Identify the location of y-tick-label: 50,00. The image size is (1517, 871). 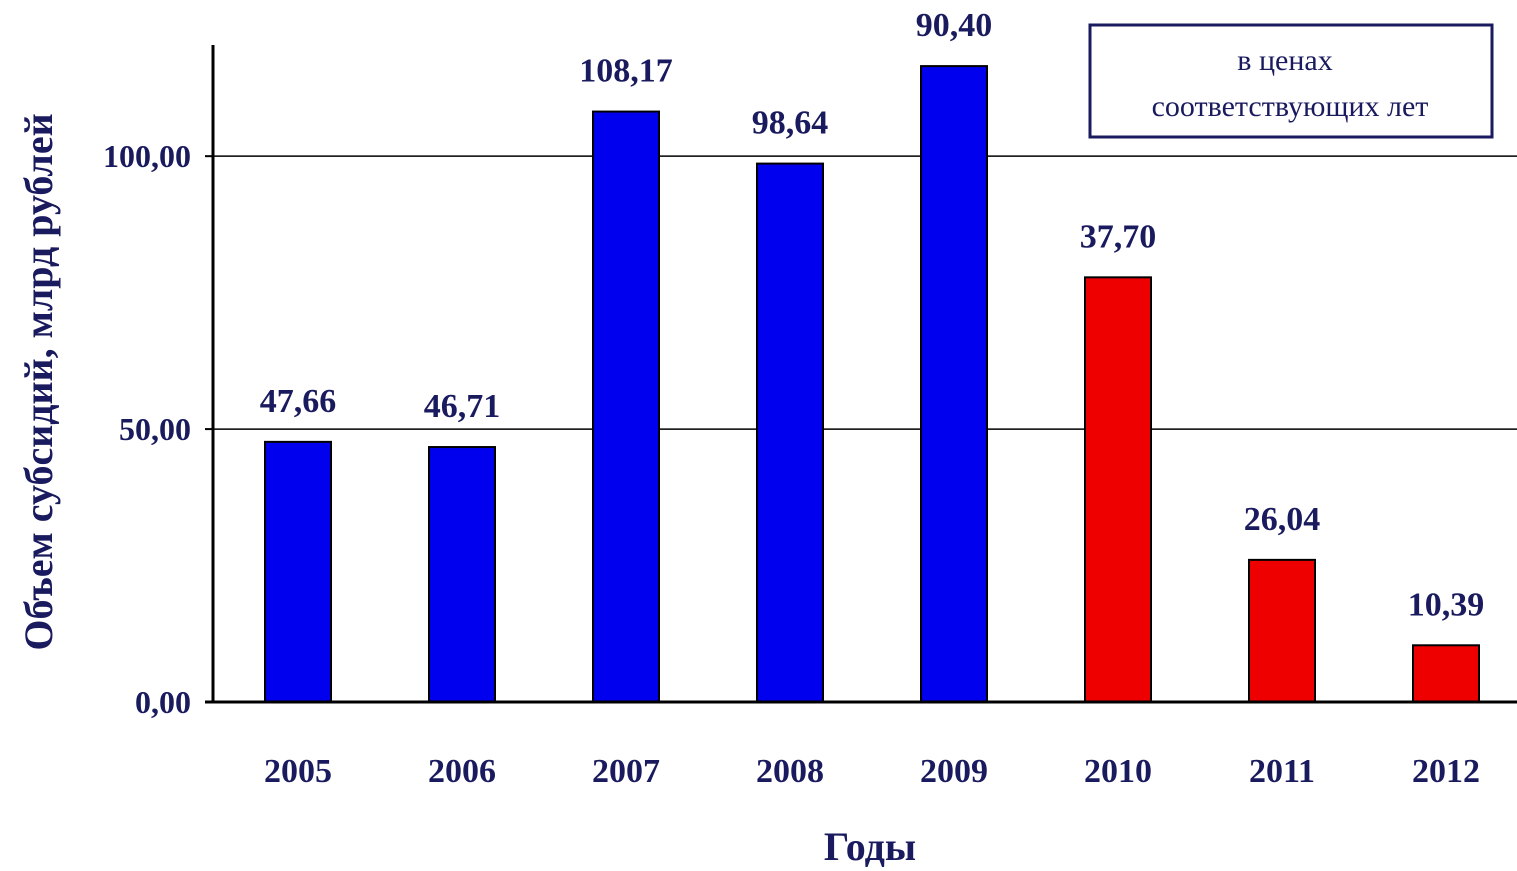
(155, 429).